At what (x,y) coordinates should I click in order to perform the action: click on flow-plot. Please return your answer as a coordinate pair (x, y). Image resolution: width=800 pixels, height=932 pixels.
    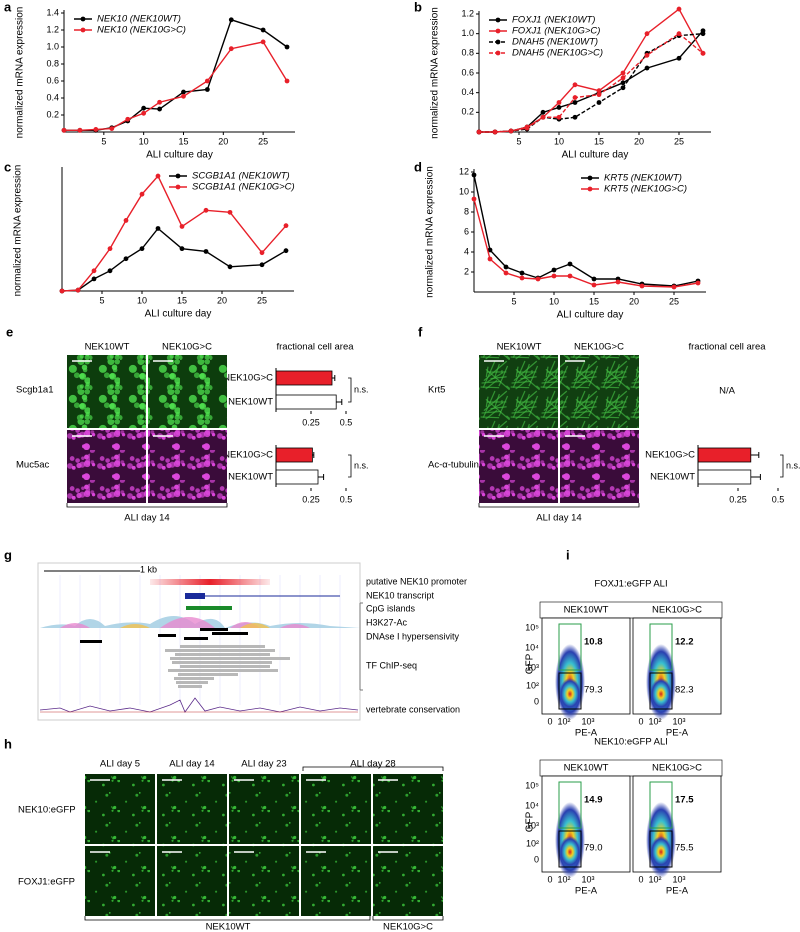
    Looking at the image, I should click on (586, 824).